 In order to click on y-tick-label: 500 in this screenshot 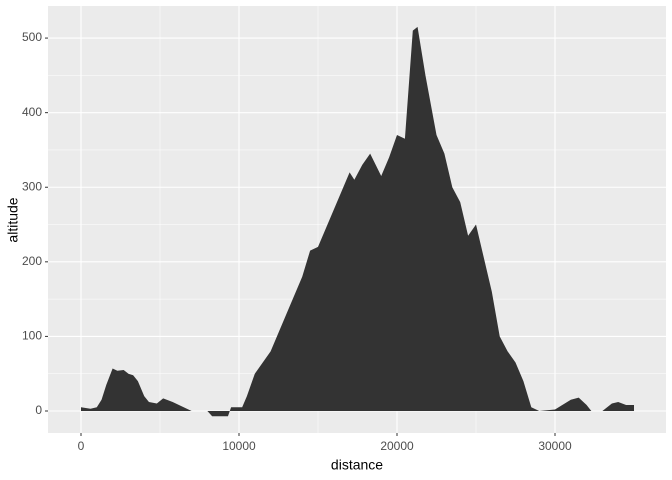, I will do `click(32, 37)`.